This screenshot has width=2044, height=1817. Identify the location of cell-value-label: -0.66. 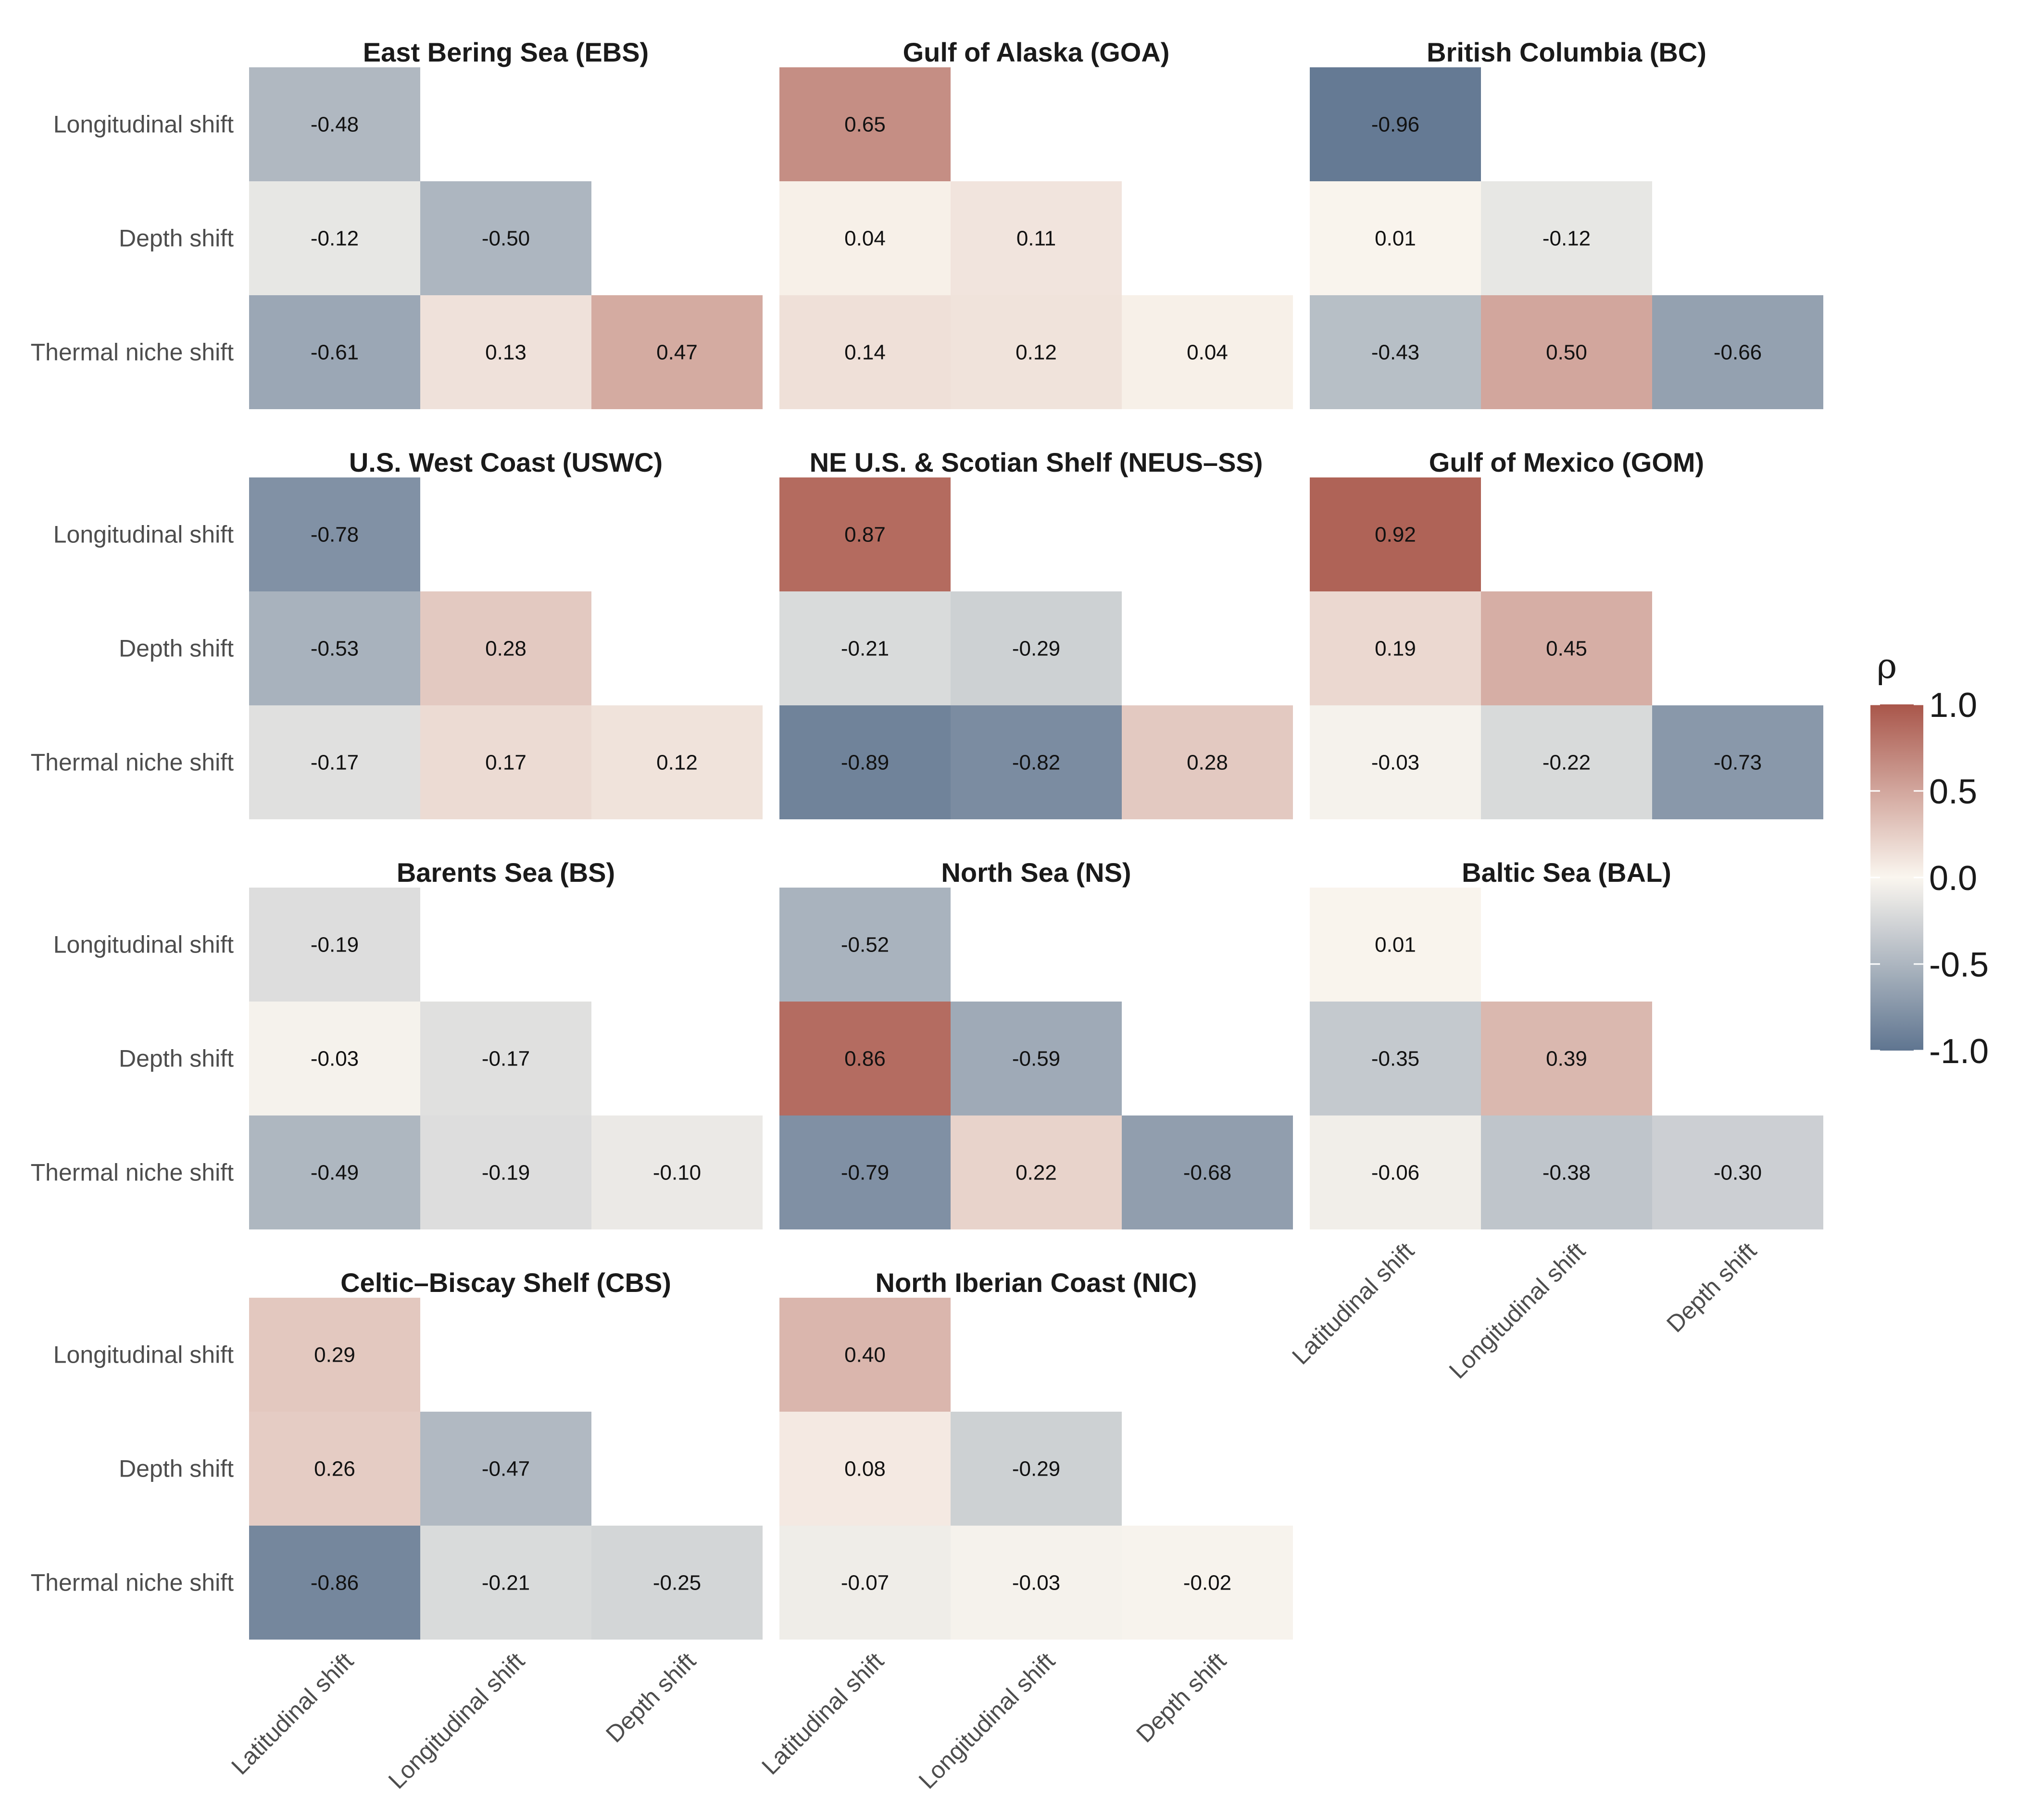
(1738, 352).